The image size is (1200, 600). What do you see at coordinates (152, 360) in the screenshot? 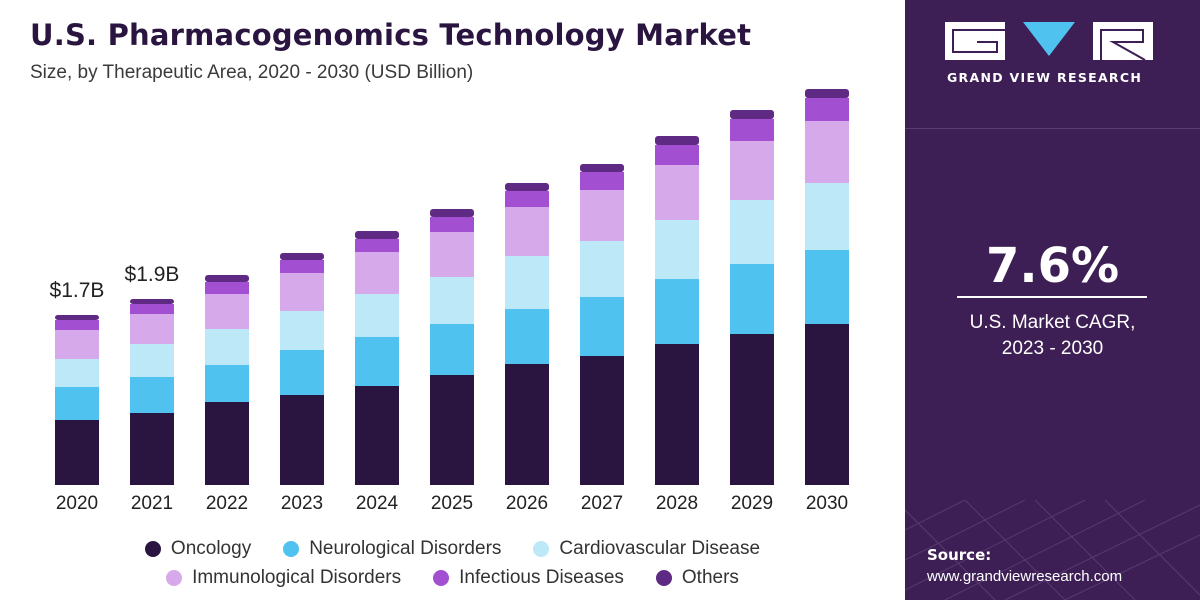
I see `bar-segment-cardiovascular-disease-2021` at bounding box center [152, 360].